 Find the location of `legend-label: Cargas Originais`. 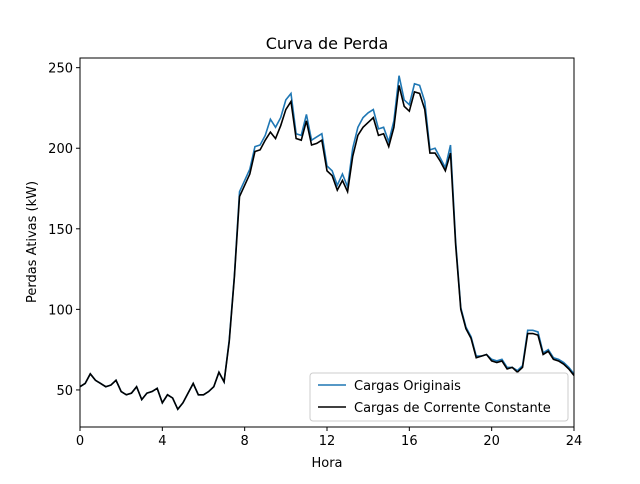

legend-label: Cargas Originais is located at coordinates (407, 386).